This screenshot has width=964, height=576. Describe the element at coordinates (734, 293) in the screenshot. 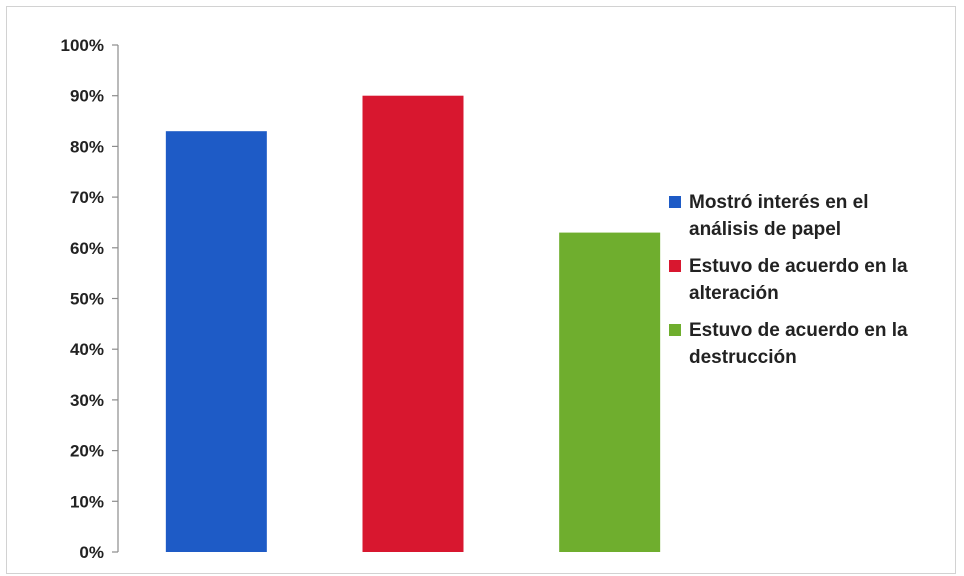

I see `legend-label-line: alteración` at that location.